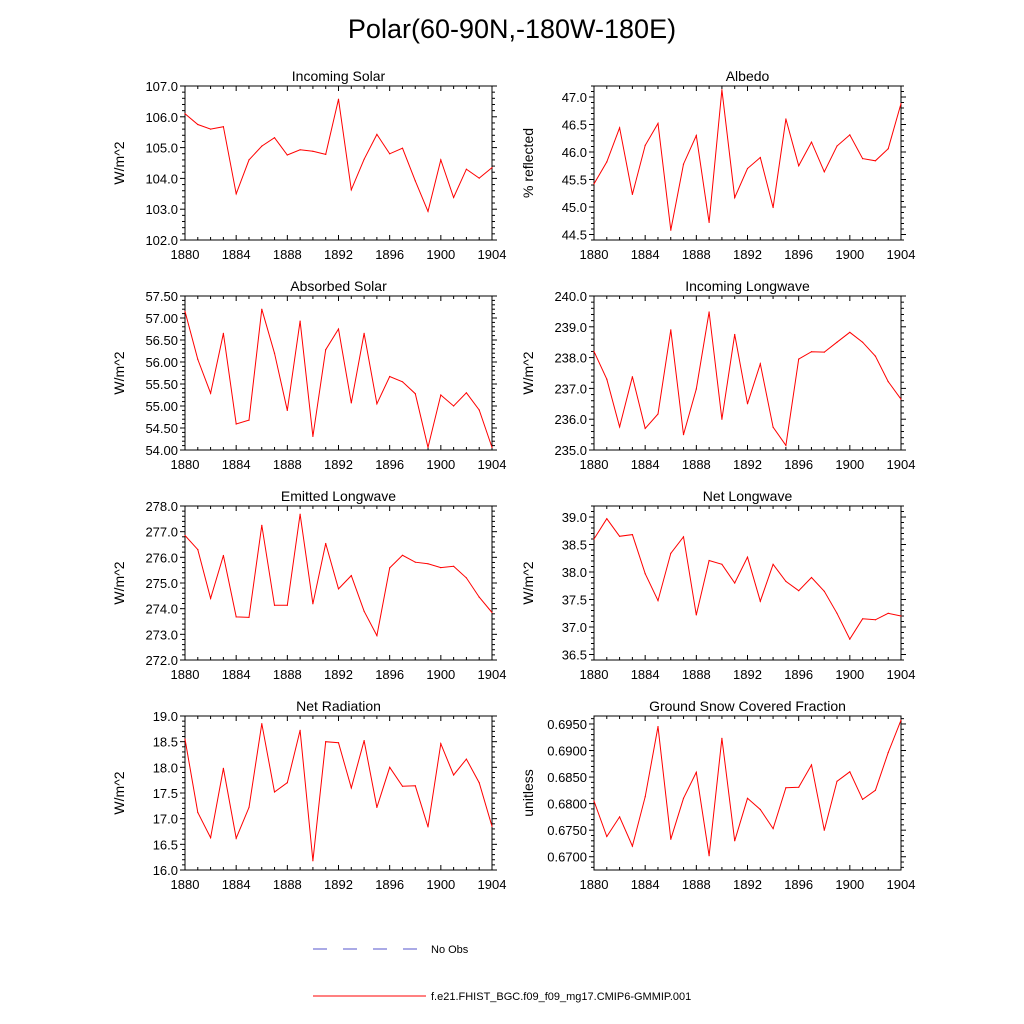 This screenshot has width=1024, height=1024. I want to click on albedo-xtick-label: 1900, so click(849, 254).